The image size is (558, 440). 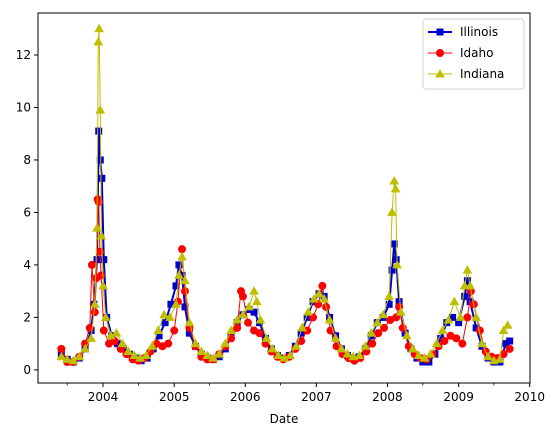 What do you see at coordinates (23, 107) in the screenshot?
I see `y-tick-label: 10` at bounding box center [23, 107].